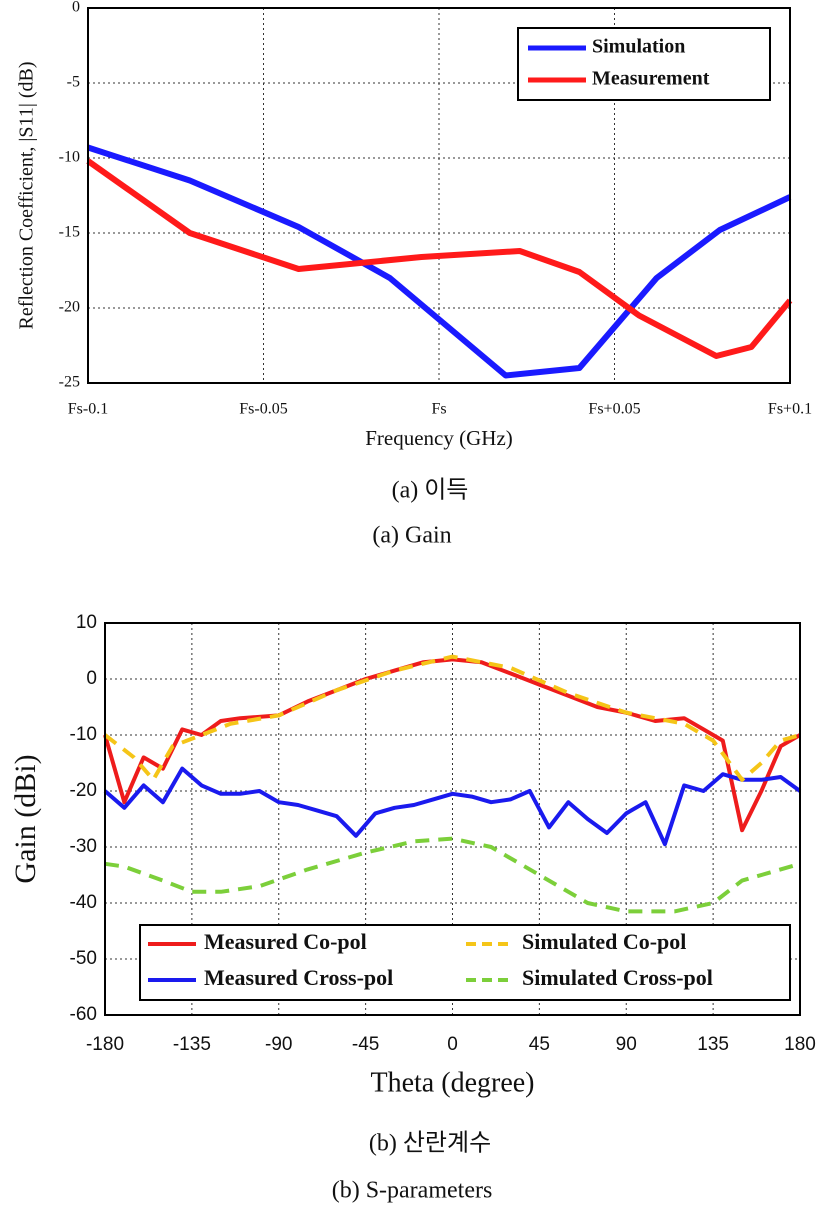 Image resolution: width=827 pixels, height=1213 pixels. Describe the element at coordinates (365, 1044) in the screenshot. I see `x-tick-label: -45` at that location.